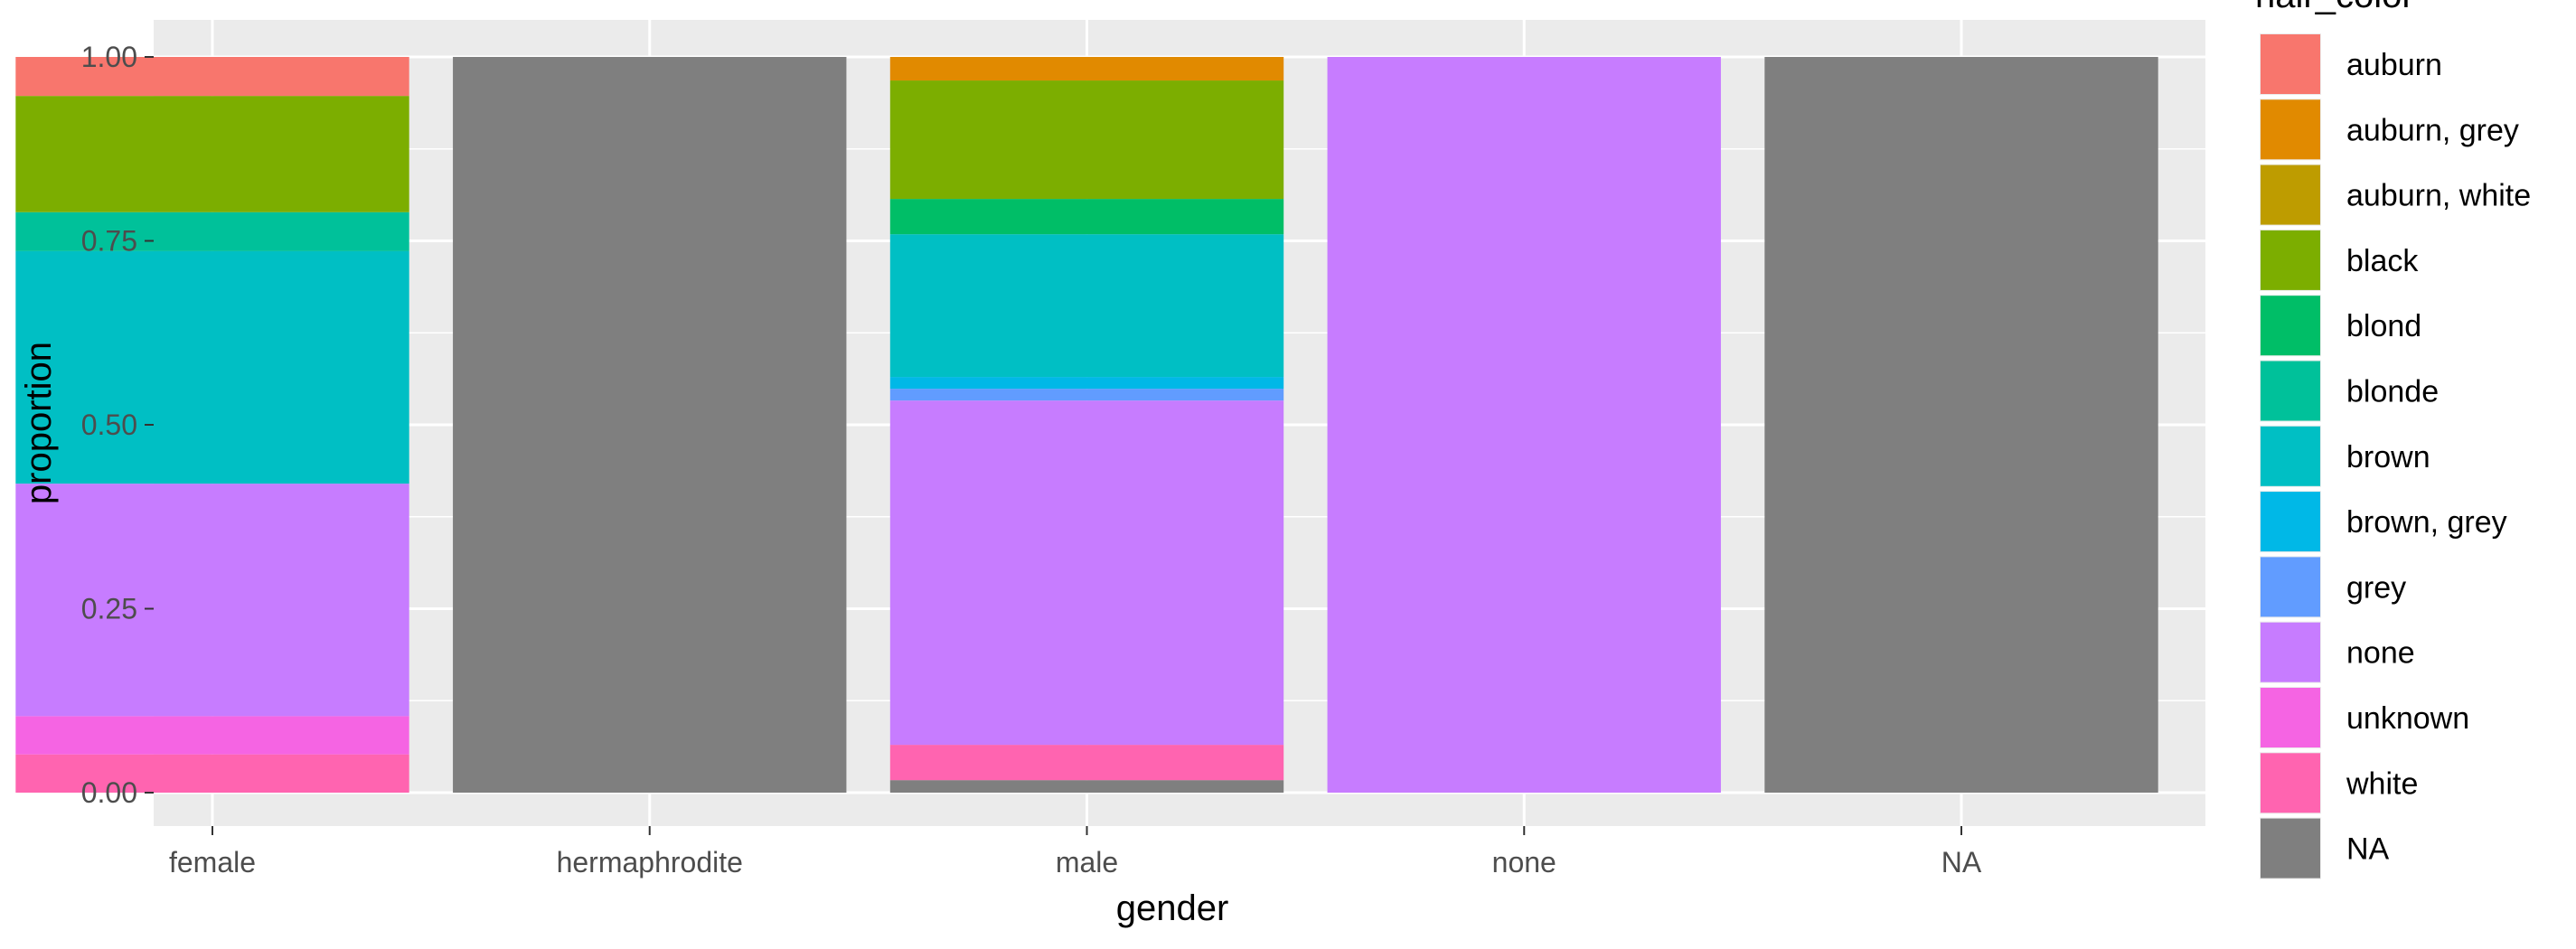 This screenshot has height=949, width=2576. I want to click on legend-label: auburn, so click(2394, 65).